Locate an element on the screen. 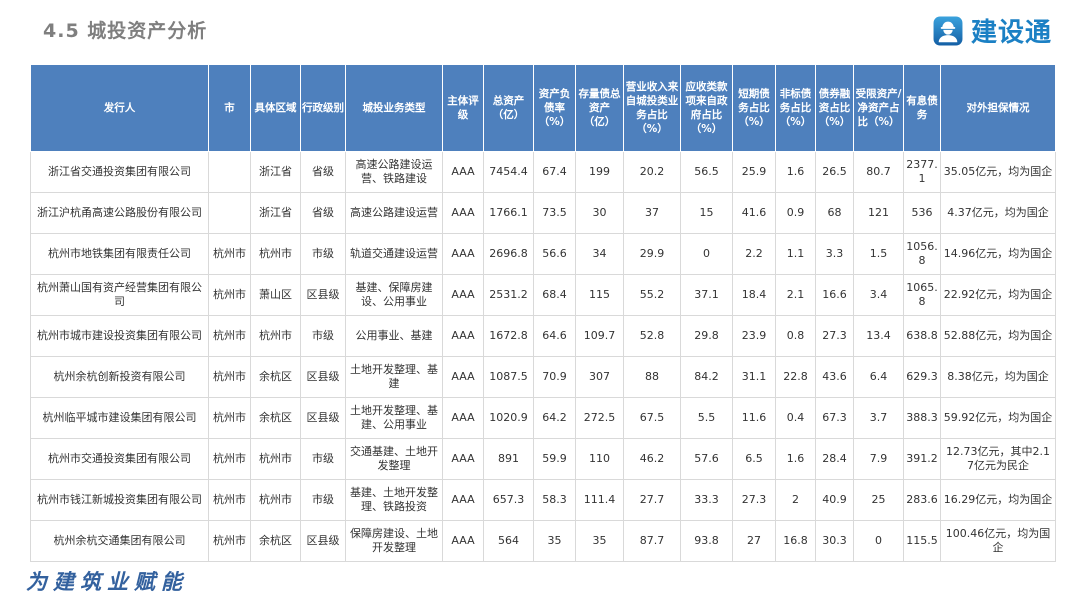 This screenshot has height=608, width=1080. table-cell: 0.4 is located at coordinates (795, 418).